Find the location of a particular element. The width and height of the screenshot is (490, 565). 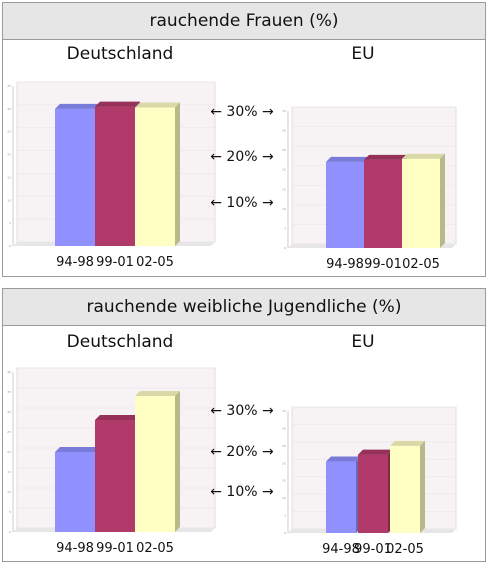

y-tick-label: 40 is located at coordinates (9, 372).